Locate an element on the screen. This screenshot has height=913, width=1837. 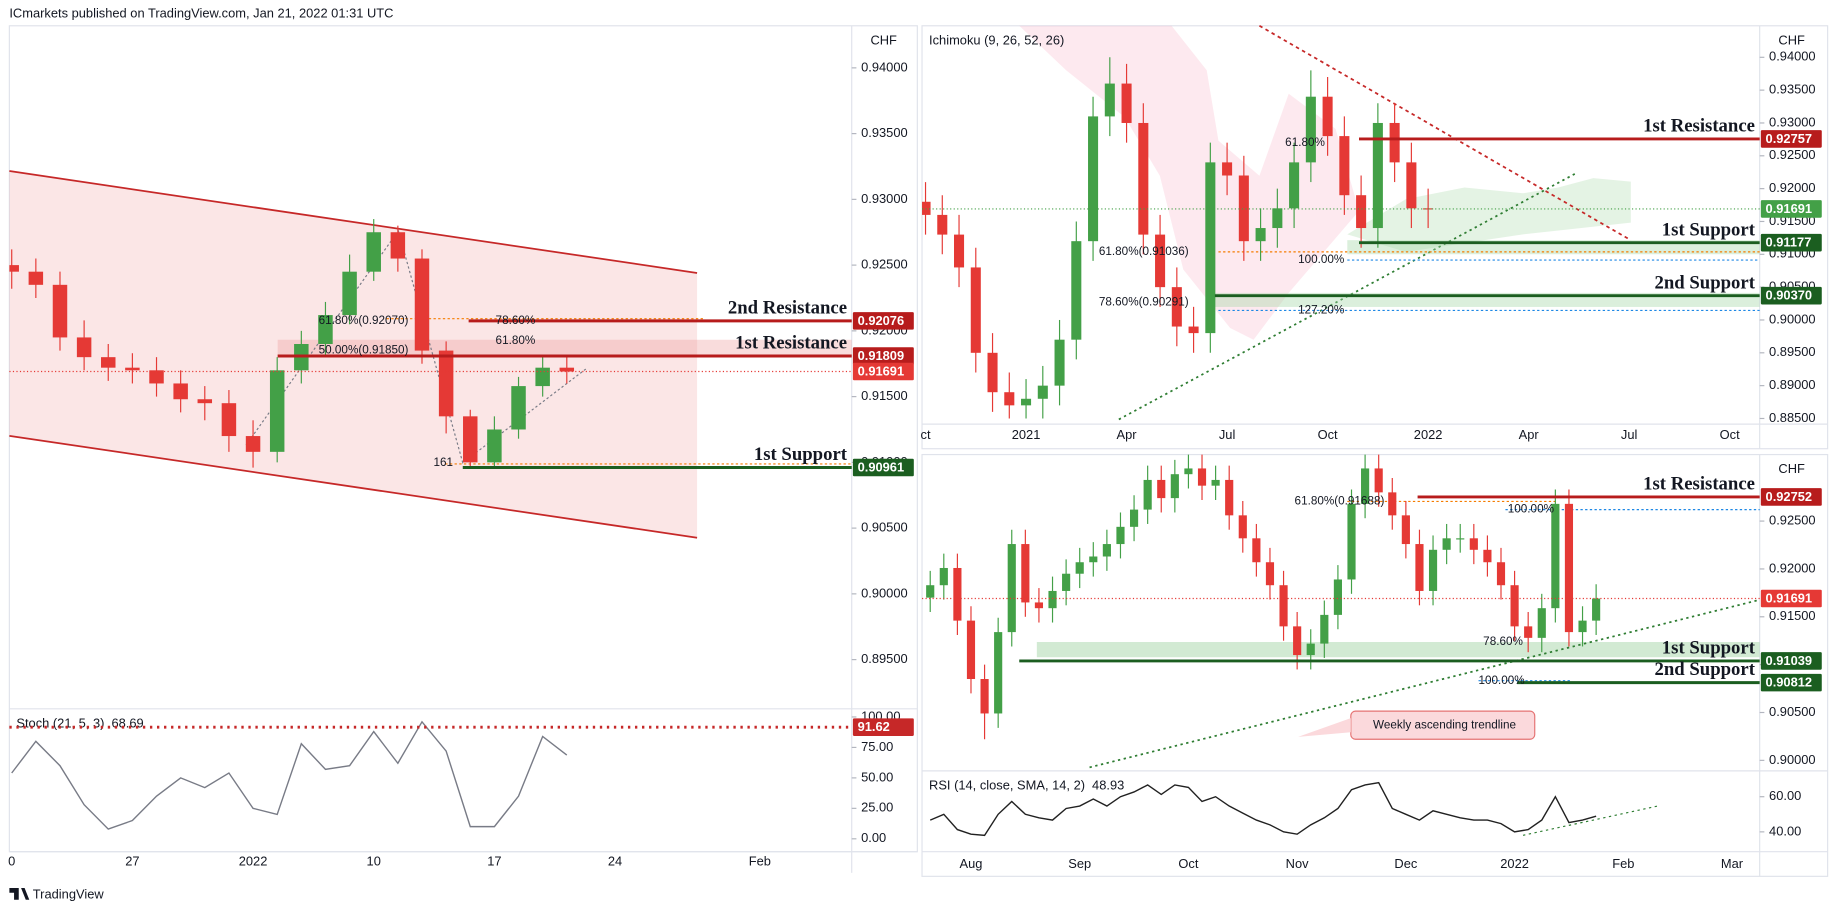
last-price-tag-bg is located at coordinates (1791, 209).